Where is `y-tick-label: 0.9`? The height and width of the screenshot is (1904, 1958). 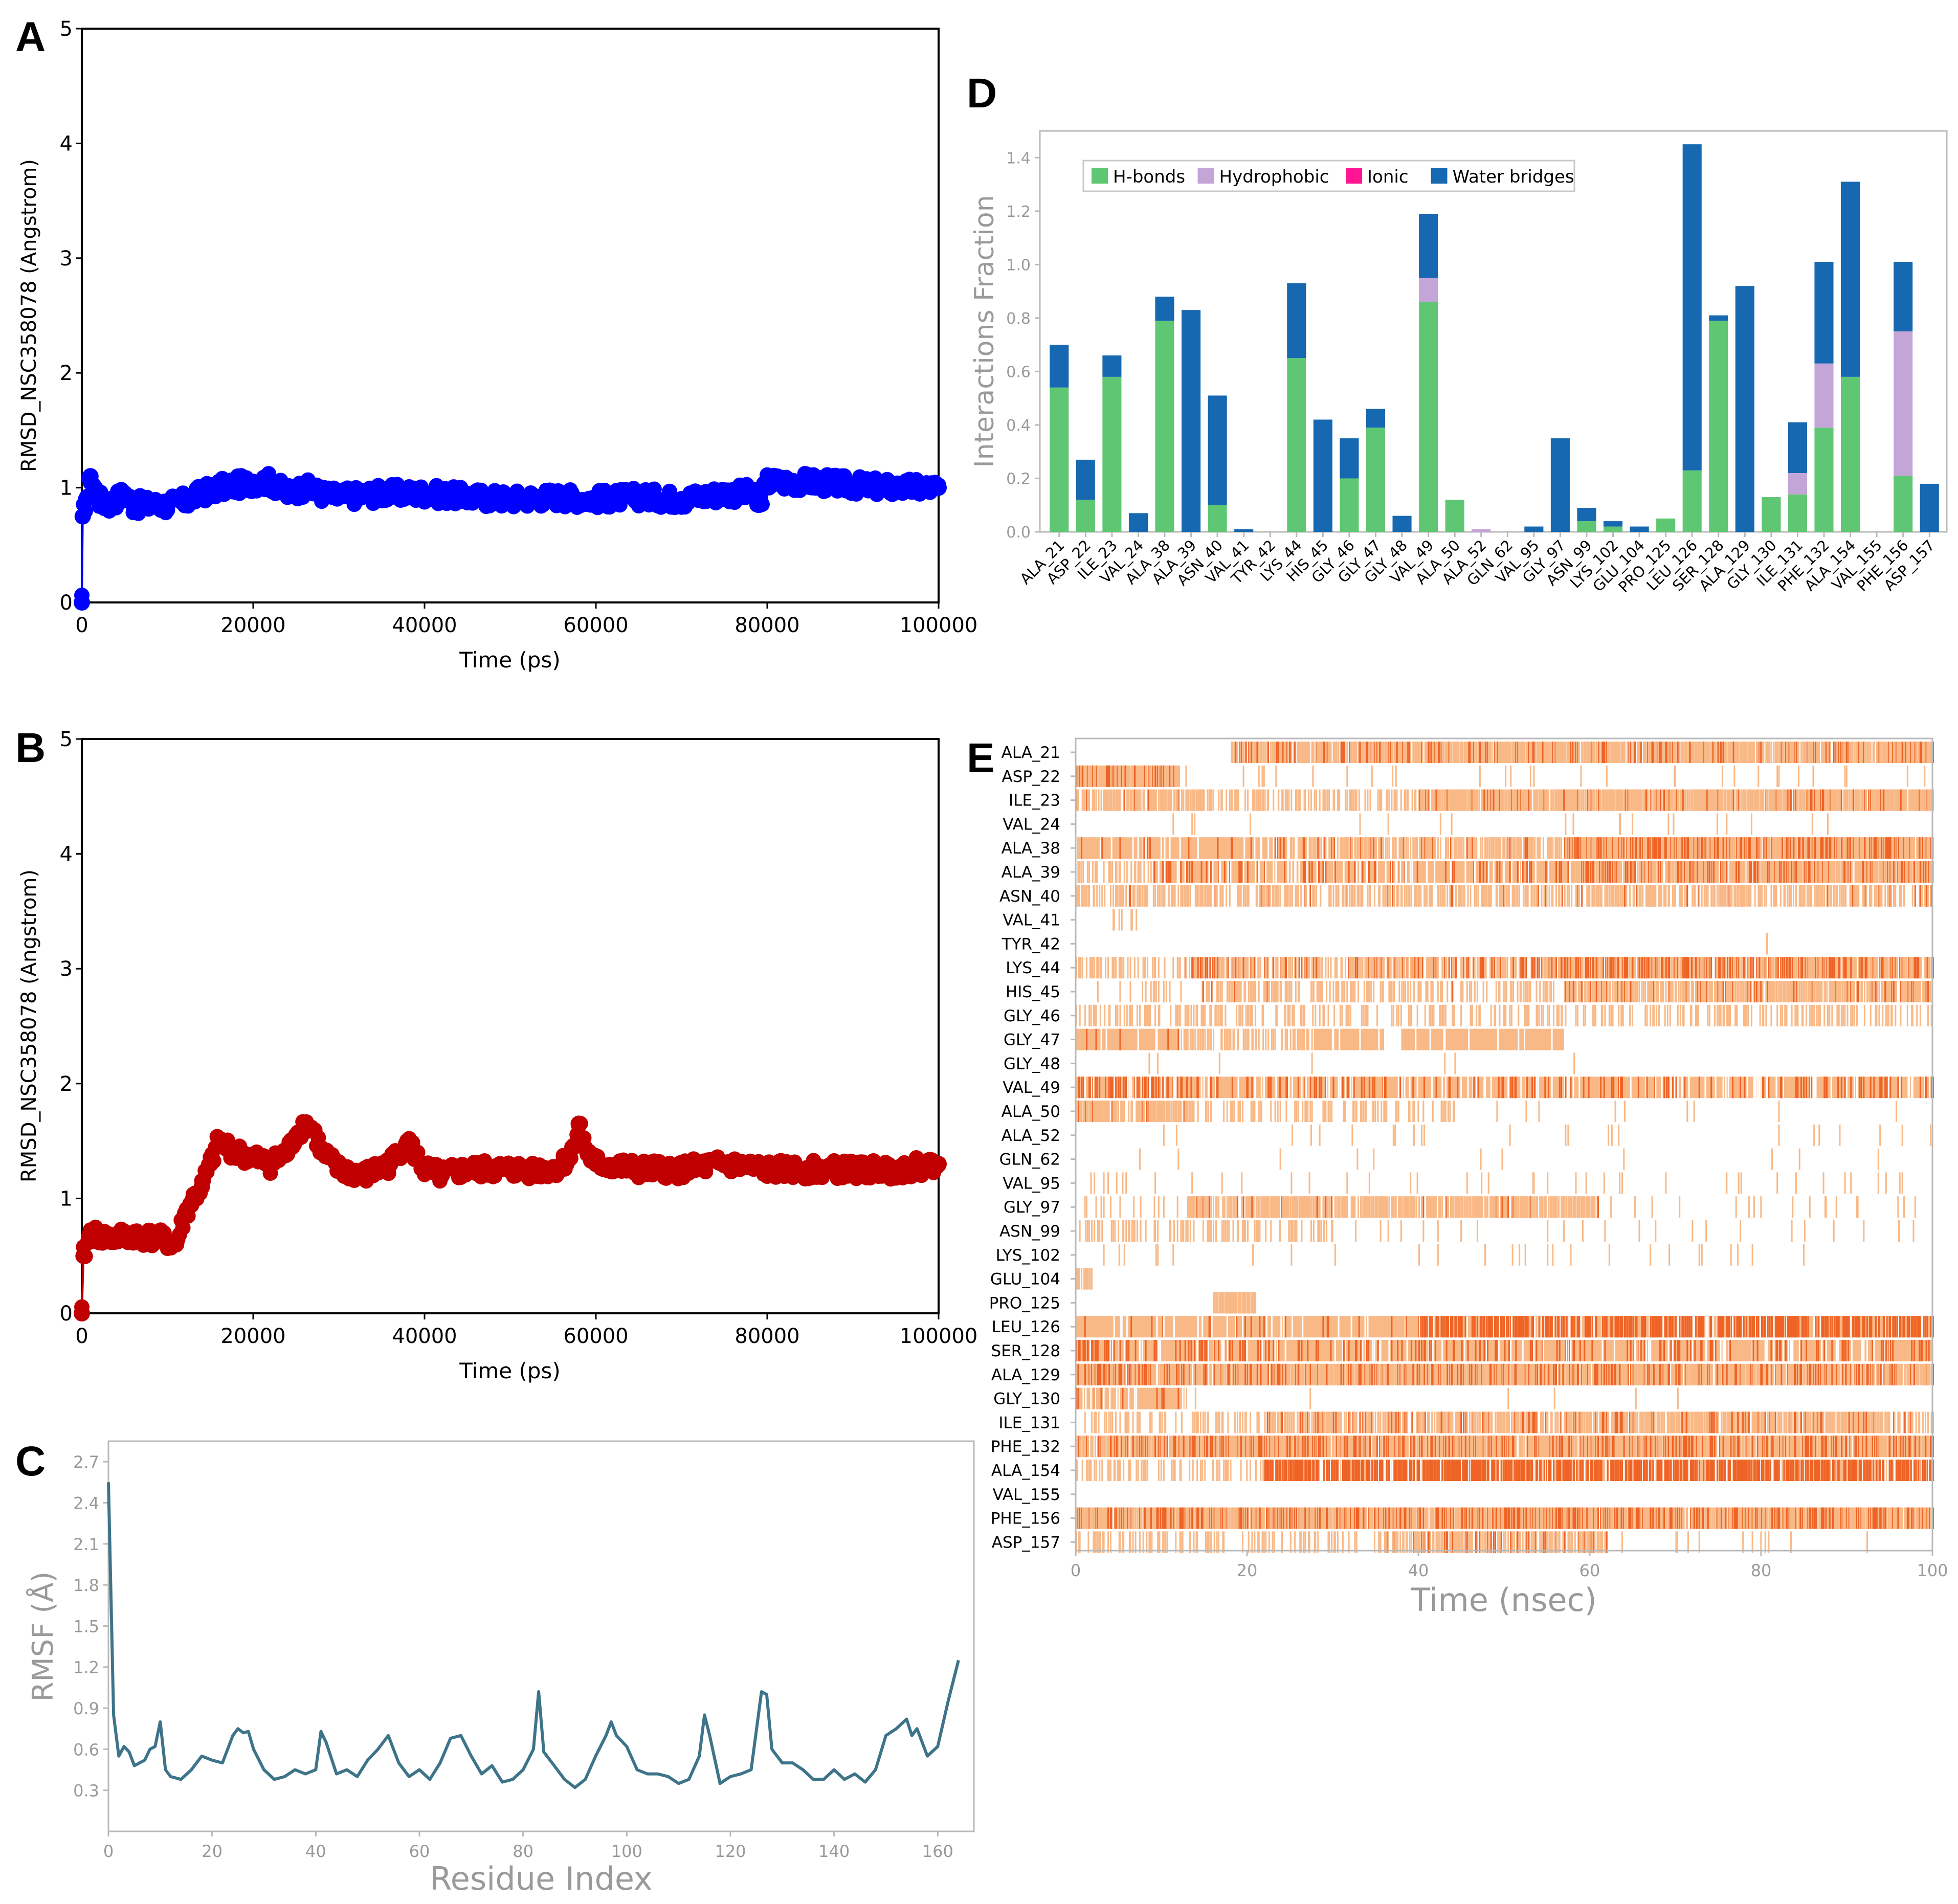
y-tick-label: 0.9 is located at coordinates (86, 1708).